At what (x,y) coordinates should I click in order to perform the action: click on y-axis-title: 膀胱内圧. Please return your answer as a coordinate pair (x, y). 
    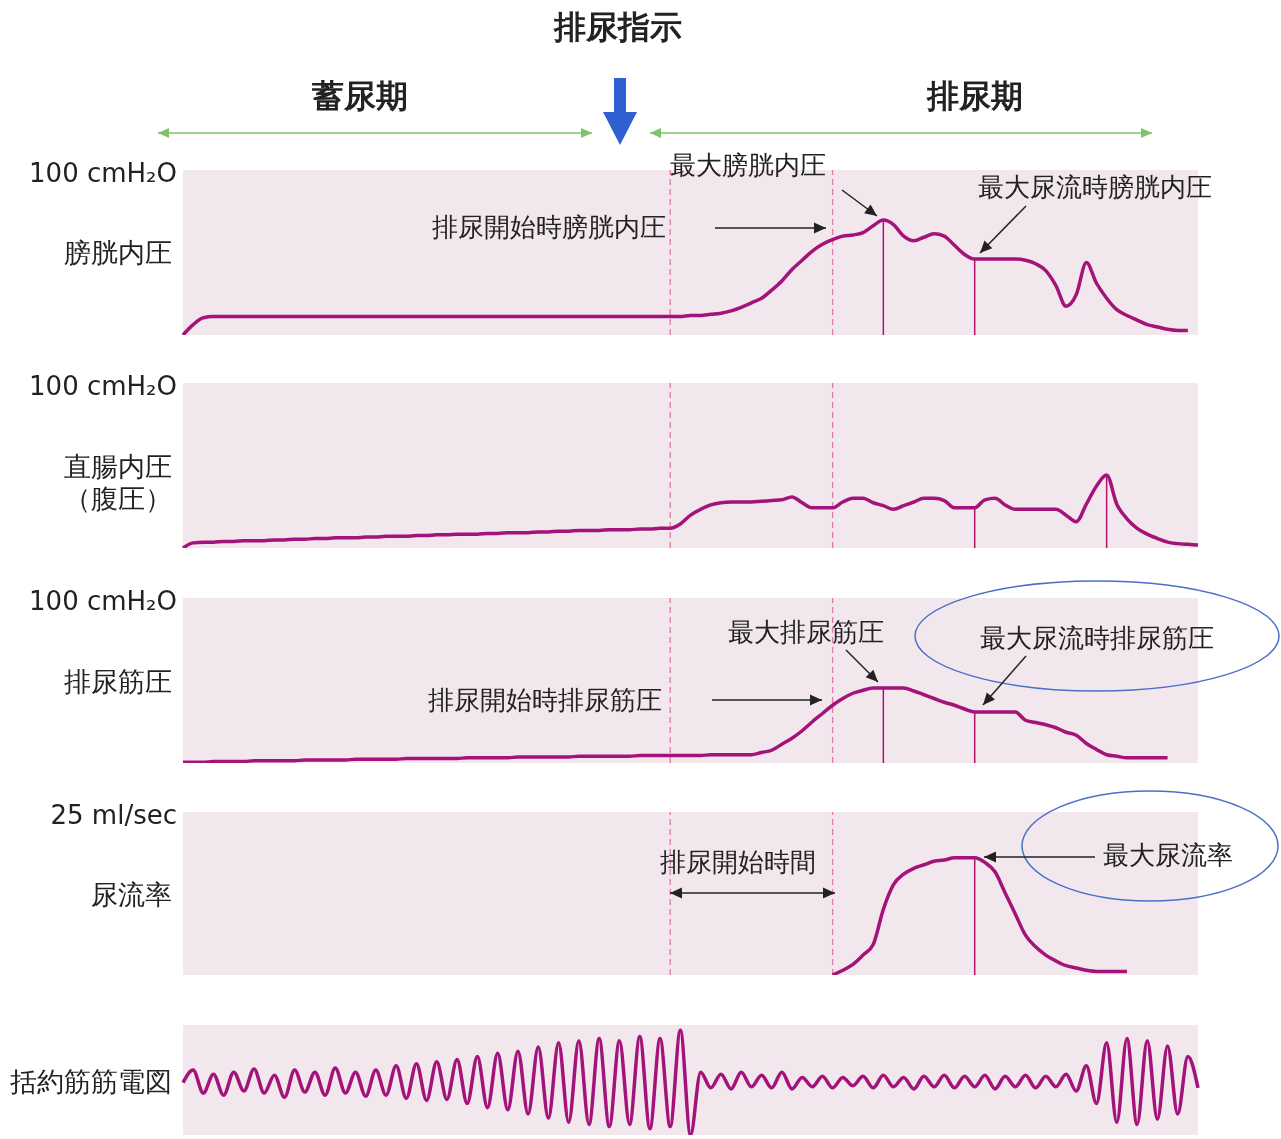
    Looking at the image, I should click on (117, 253).